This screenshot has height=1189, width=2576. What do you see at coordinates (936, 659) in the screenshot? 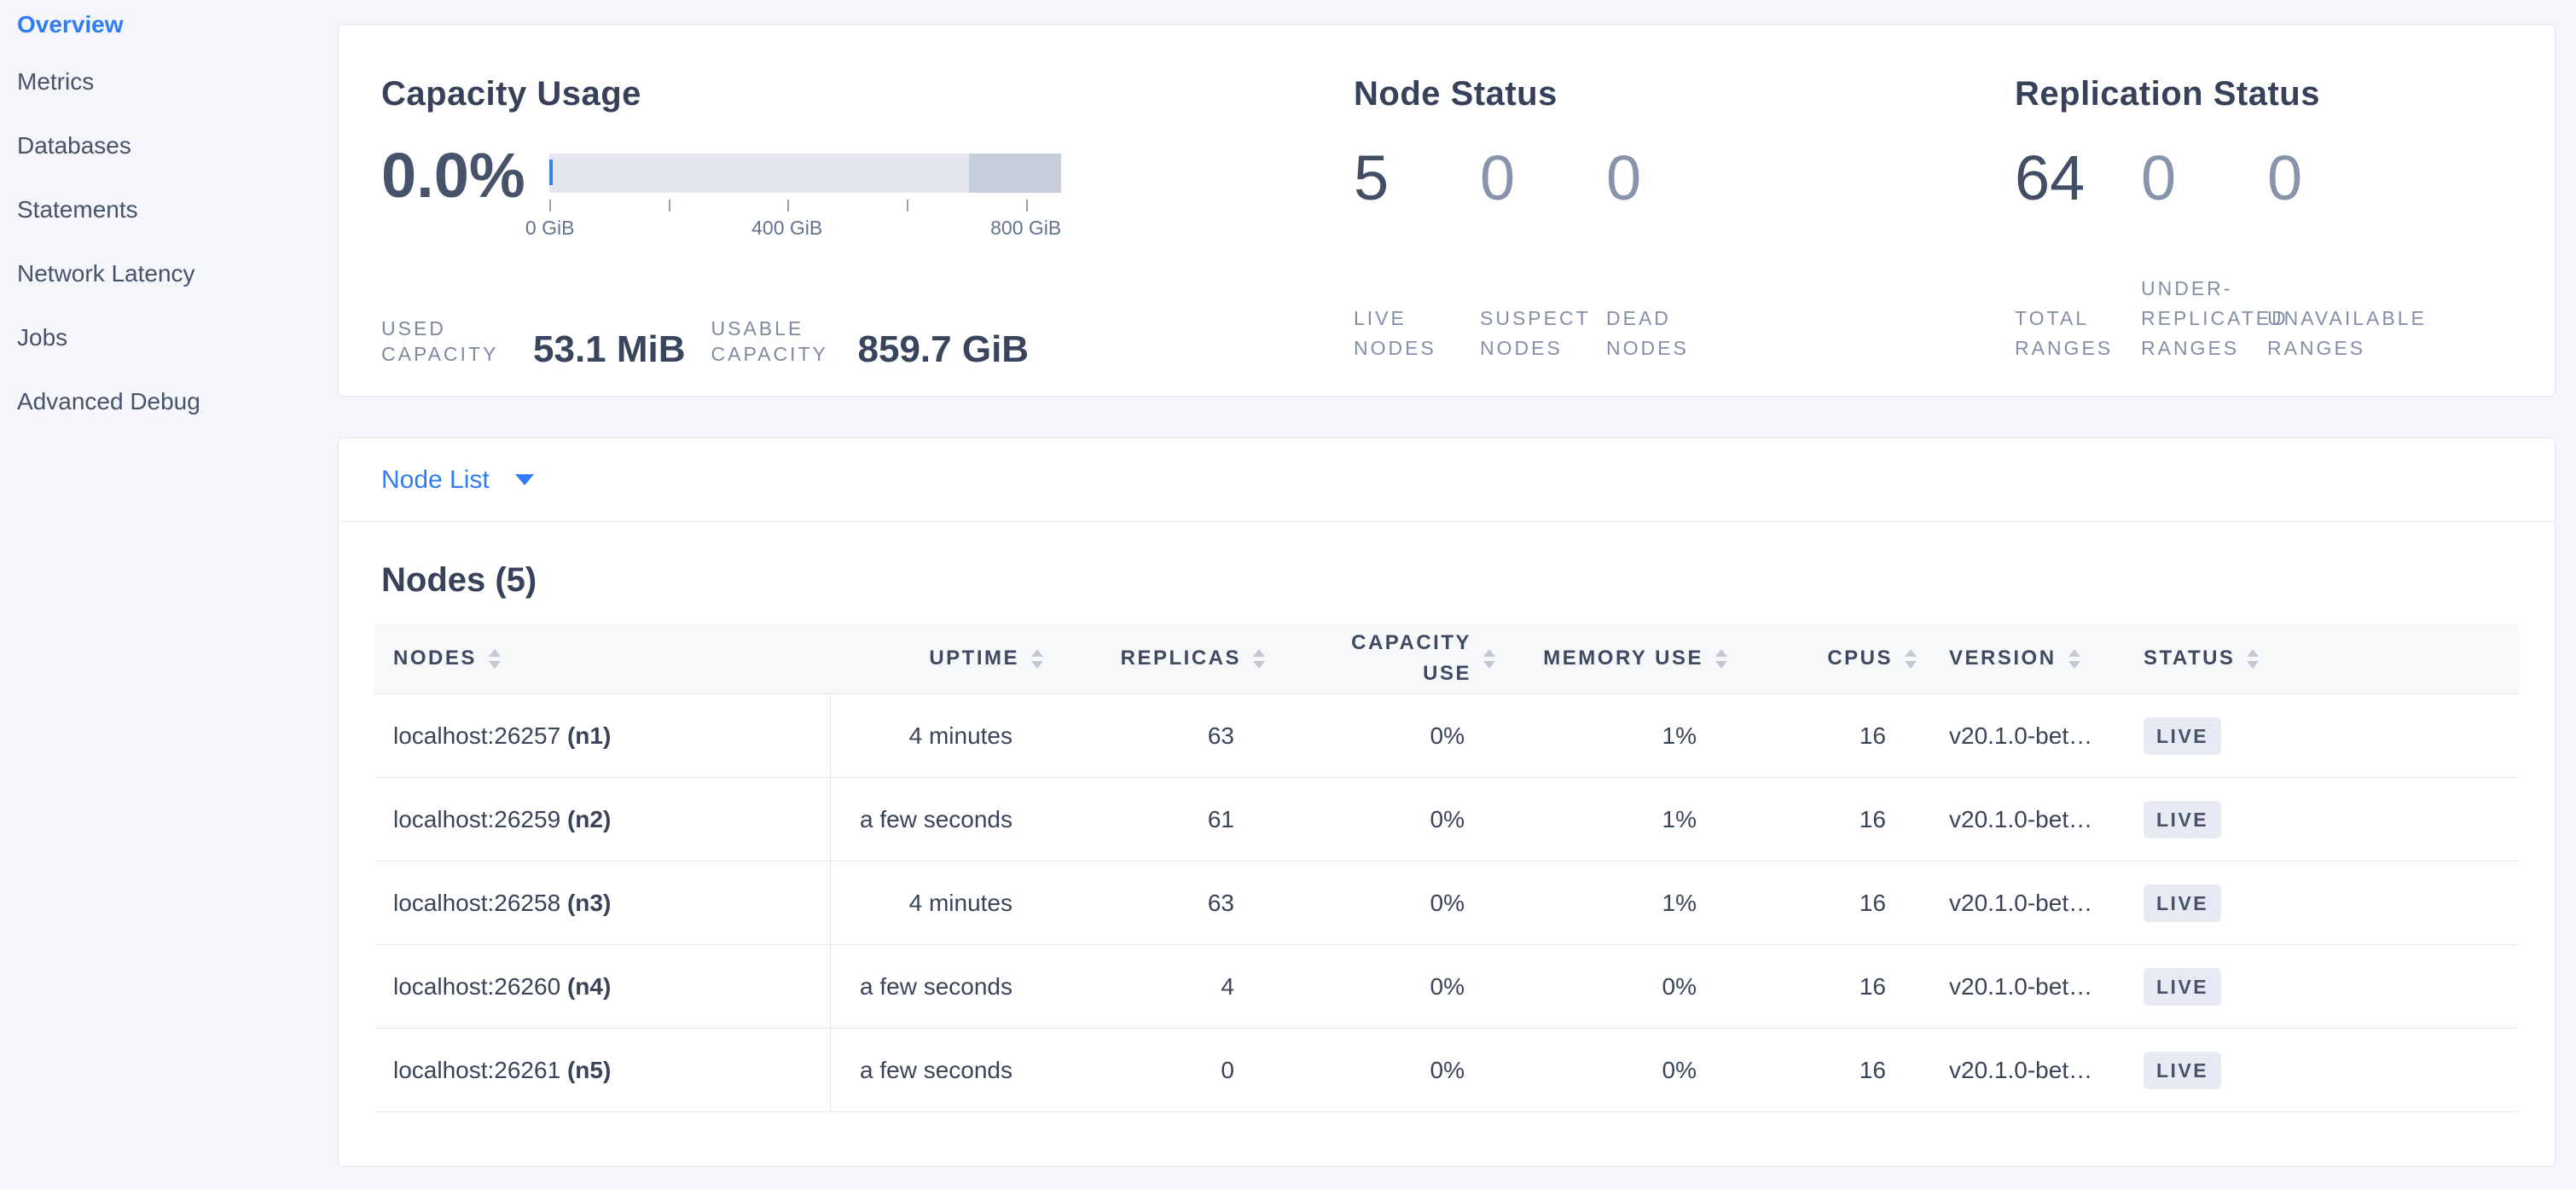
I see `column-header-uptime: UPTIME` at bounding box center [936, 659].